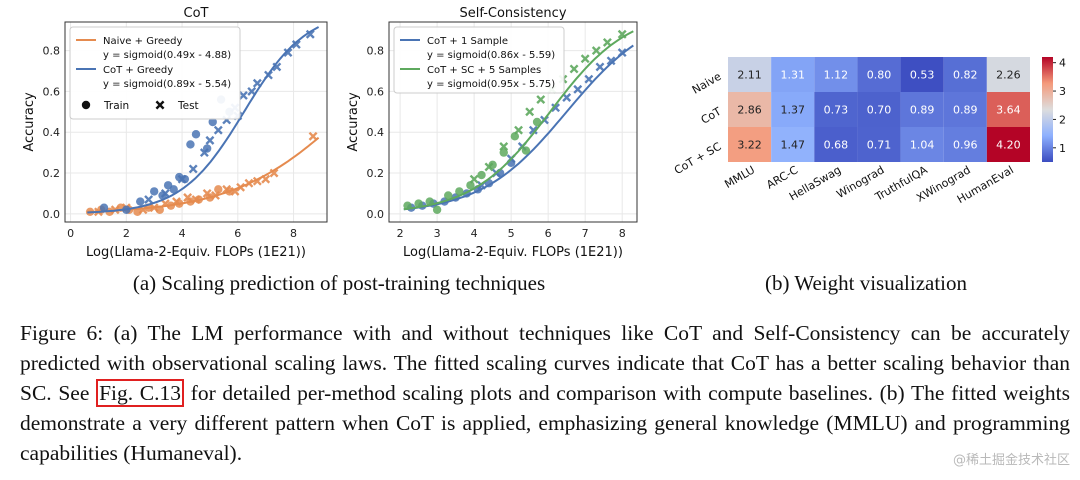  Describe the element at coordinates (792, 145) in the screenshot. I see `heatmap-value: 1.47` at that location.